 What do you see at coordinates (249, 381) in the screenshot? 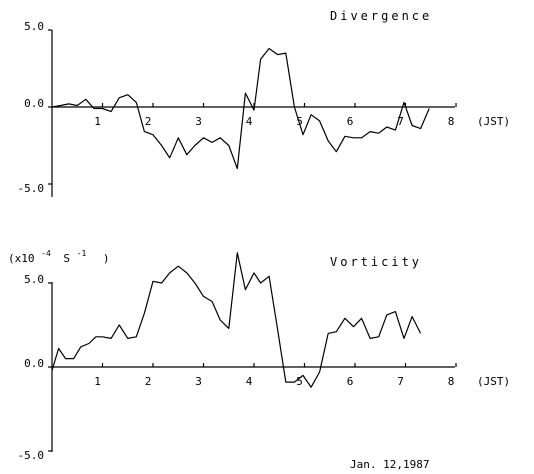
I see `vorticity-x-tick-label: 4` at bounding box center [249, 381].